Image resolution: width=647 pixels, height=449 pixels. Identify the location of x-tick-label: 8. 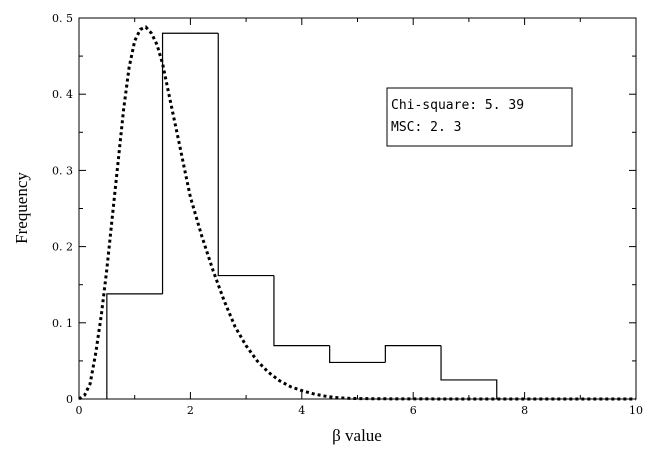
(524, 410).